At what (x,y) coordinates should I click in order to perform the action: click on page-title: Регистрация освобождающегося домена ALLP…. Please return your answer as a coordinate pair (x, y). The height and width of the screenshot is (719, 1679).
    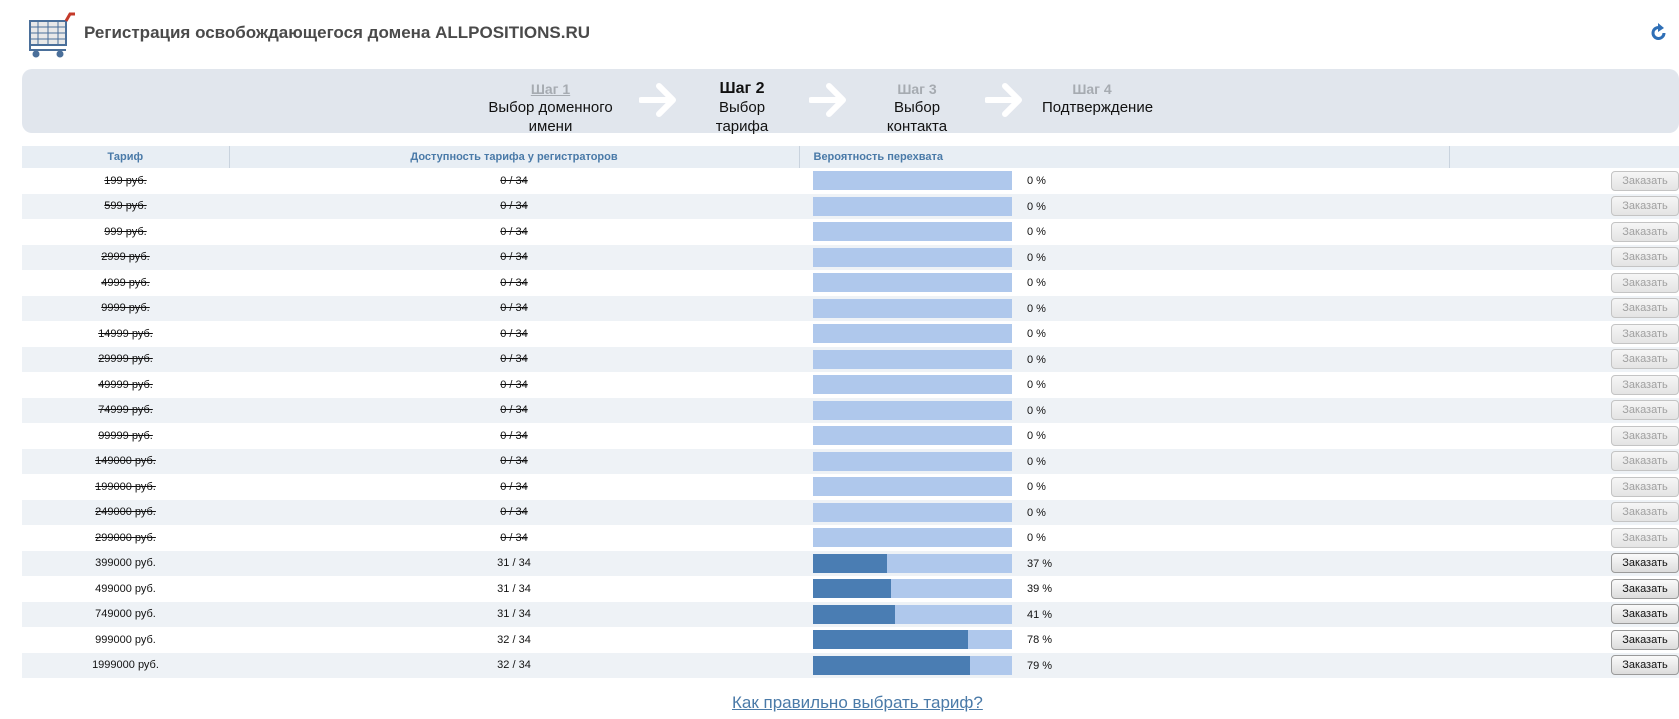
    Looking at the image, I should click on (337, 32).